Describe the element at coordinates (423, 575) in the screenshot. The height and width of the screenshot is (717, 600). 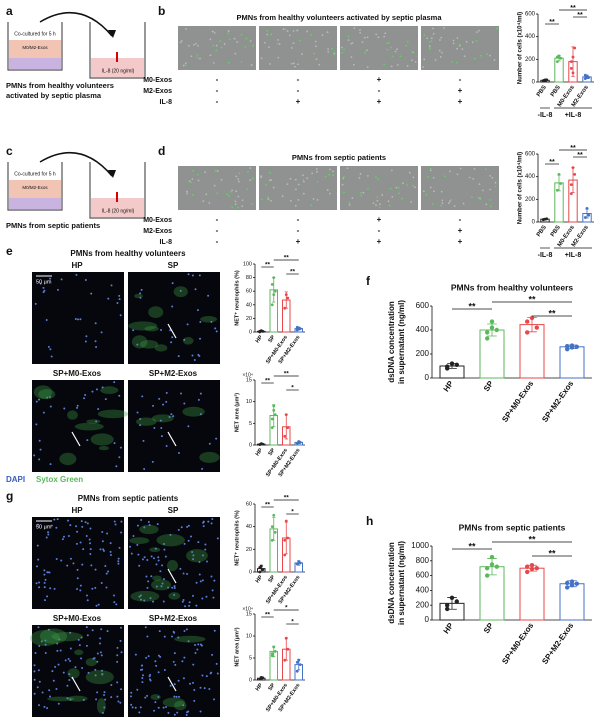
I see `y-tick-label: 600` at that location.